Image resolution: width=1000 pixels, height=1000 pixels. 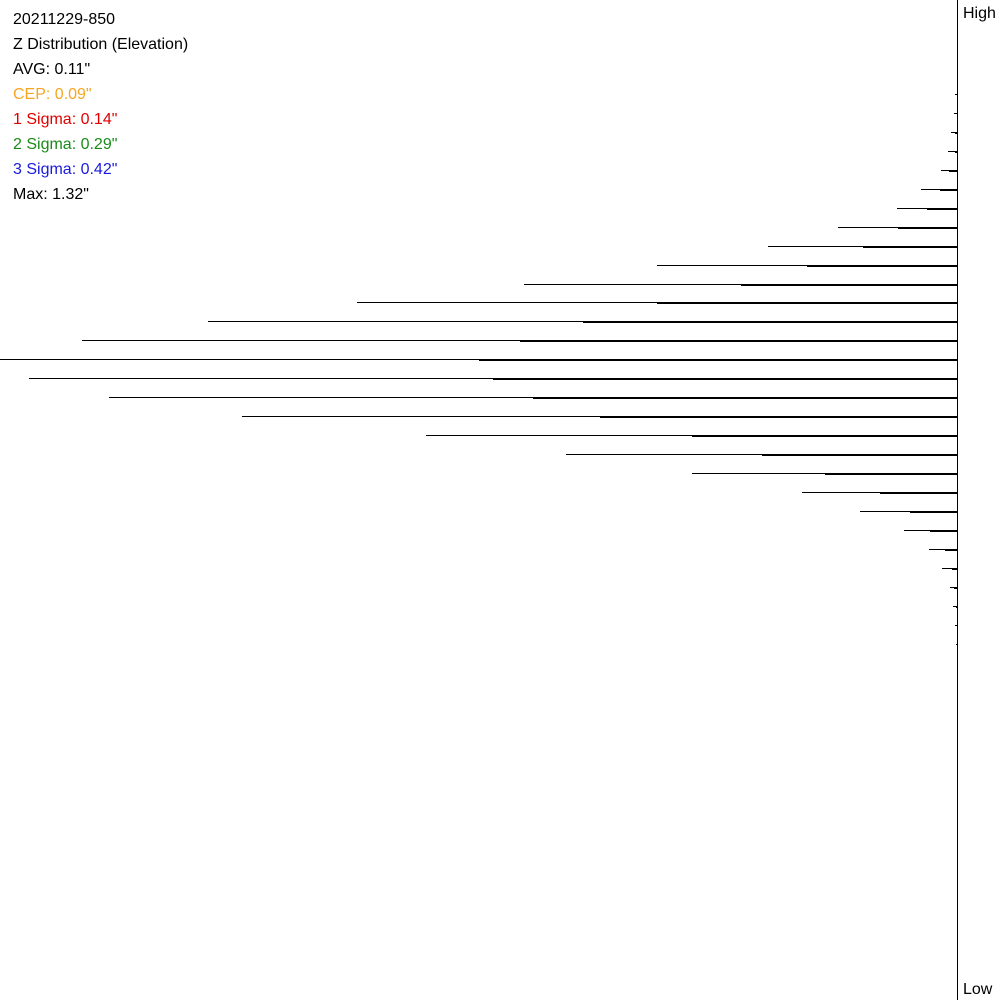 I want to click on stat-label: 2 Sigma: 0.29", so click(x=65, y=144).